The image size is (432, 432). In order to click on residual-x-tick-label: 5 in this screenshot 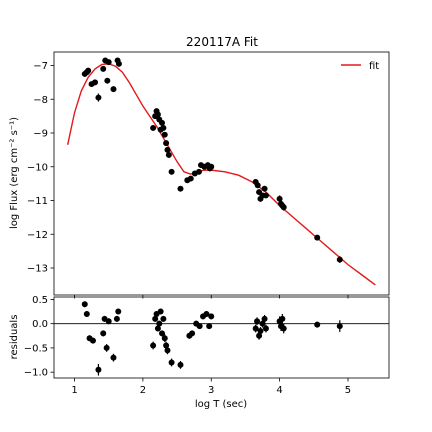, I will do `click(348, 390)`.